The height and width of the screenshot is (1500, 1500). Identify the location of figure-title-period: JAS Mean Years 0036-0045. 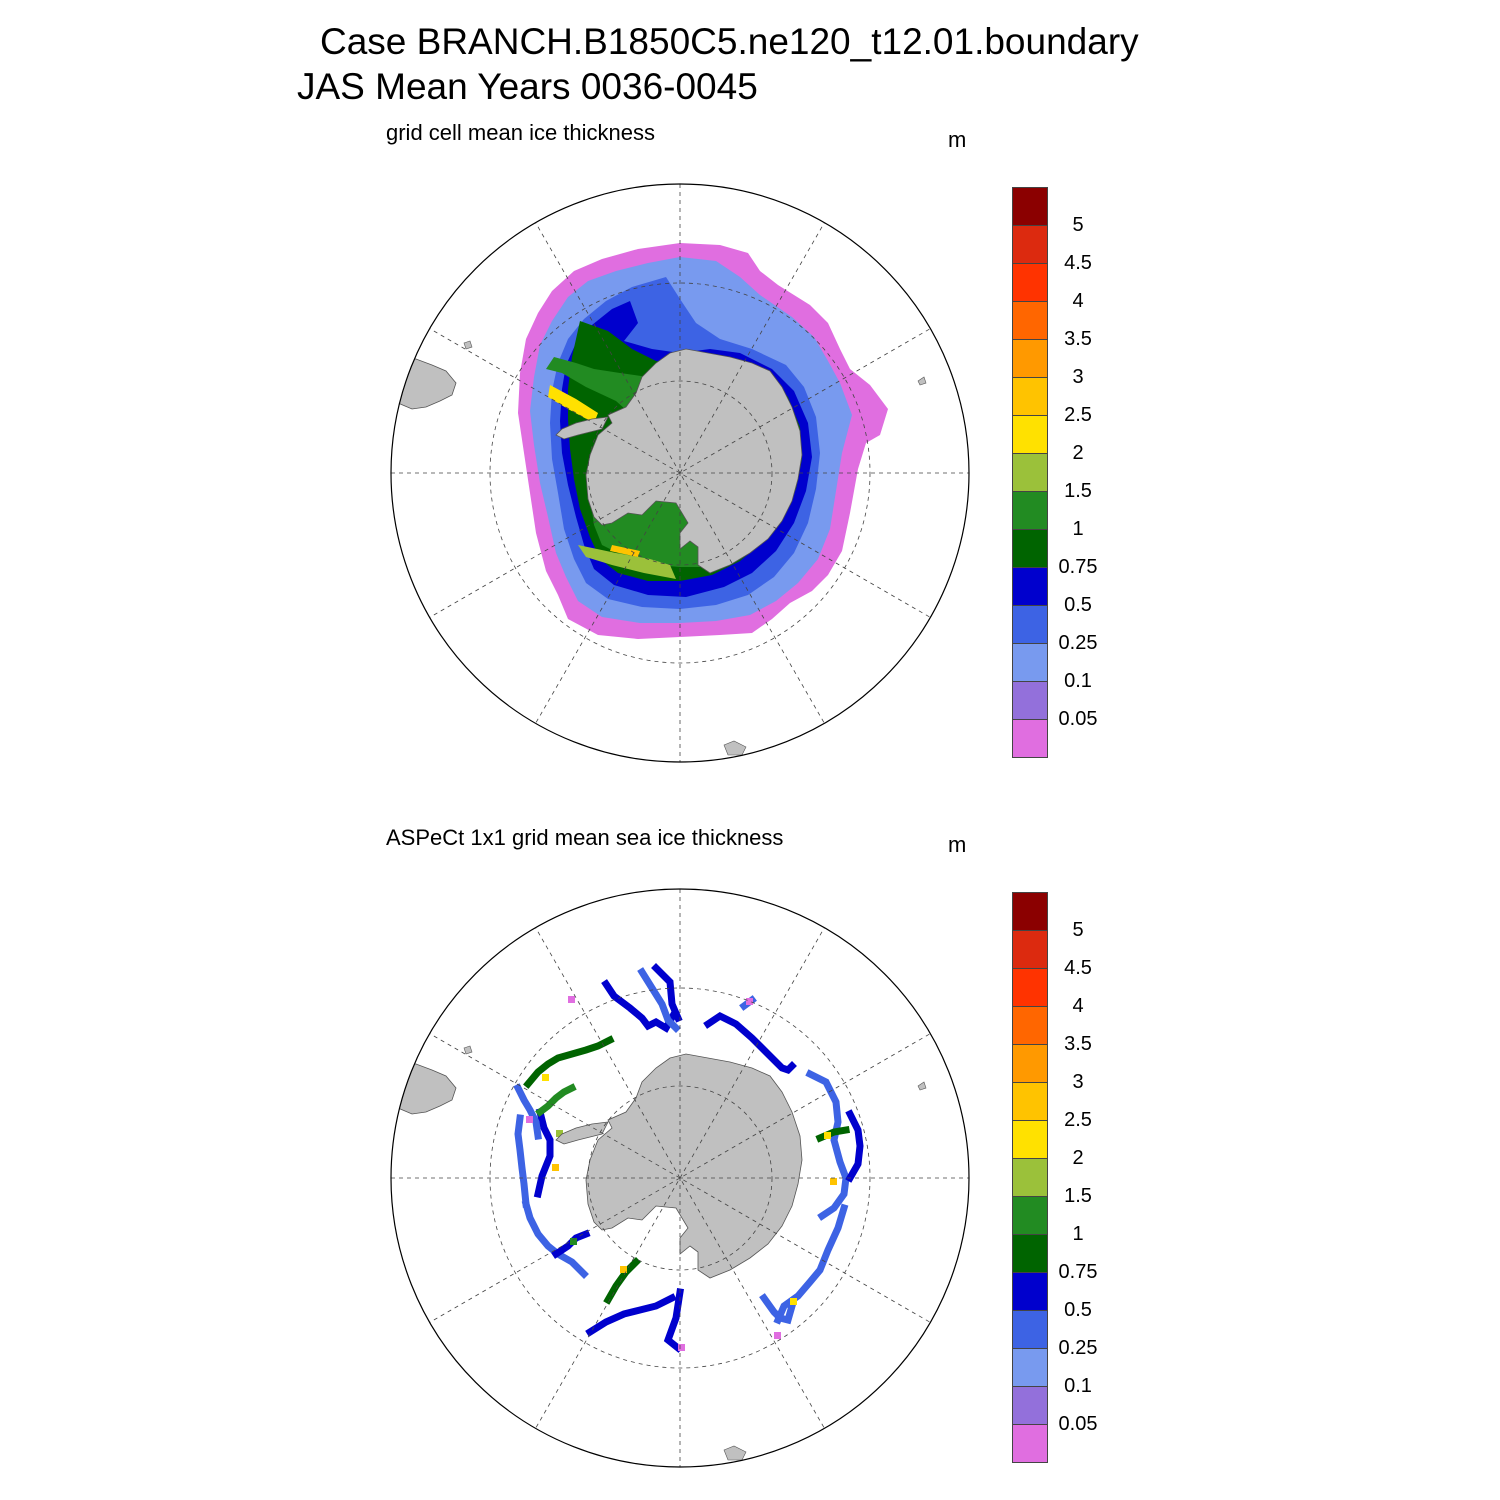
(527, 86).